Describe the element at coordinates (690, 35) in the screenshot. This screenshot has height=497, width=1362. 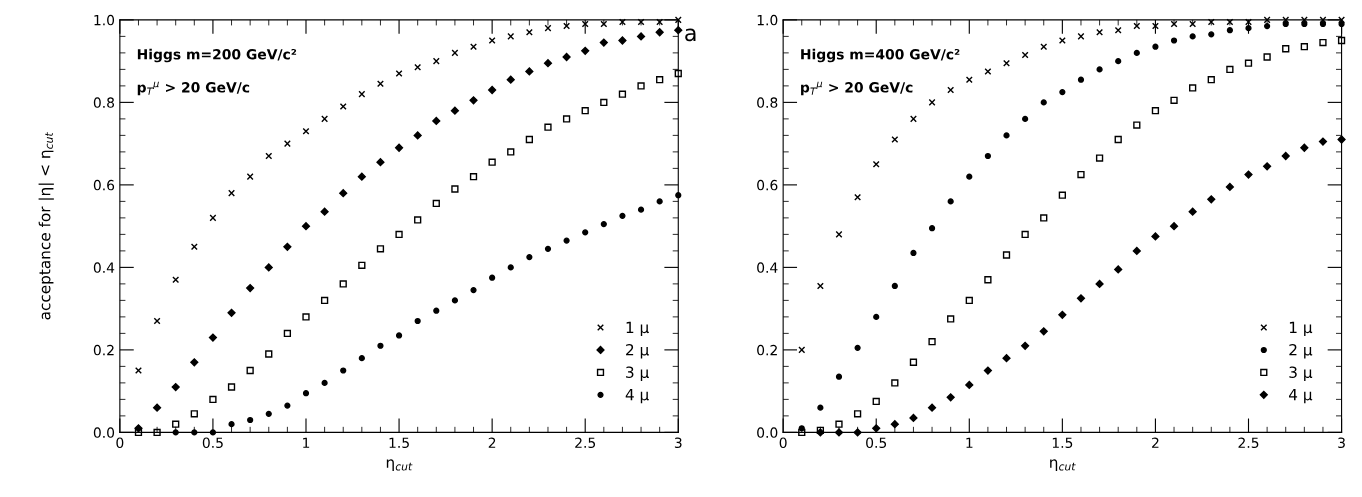
I see `text: a` at that location.